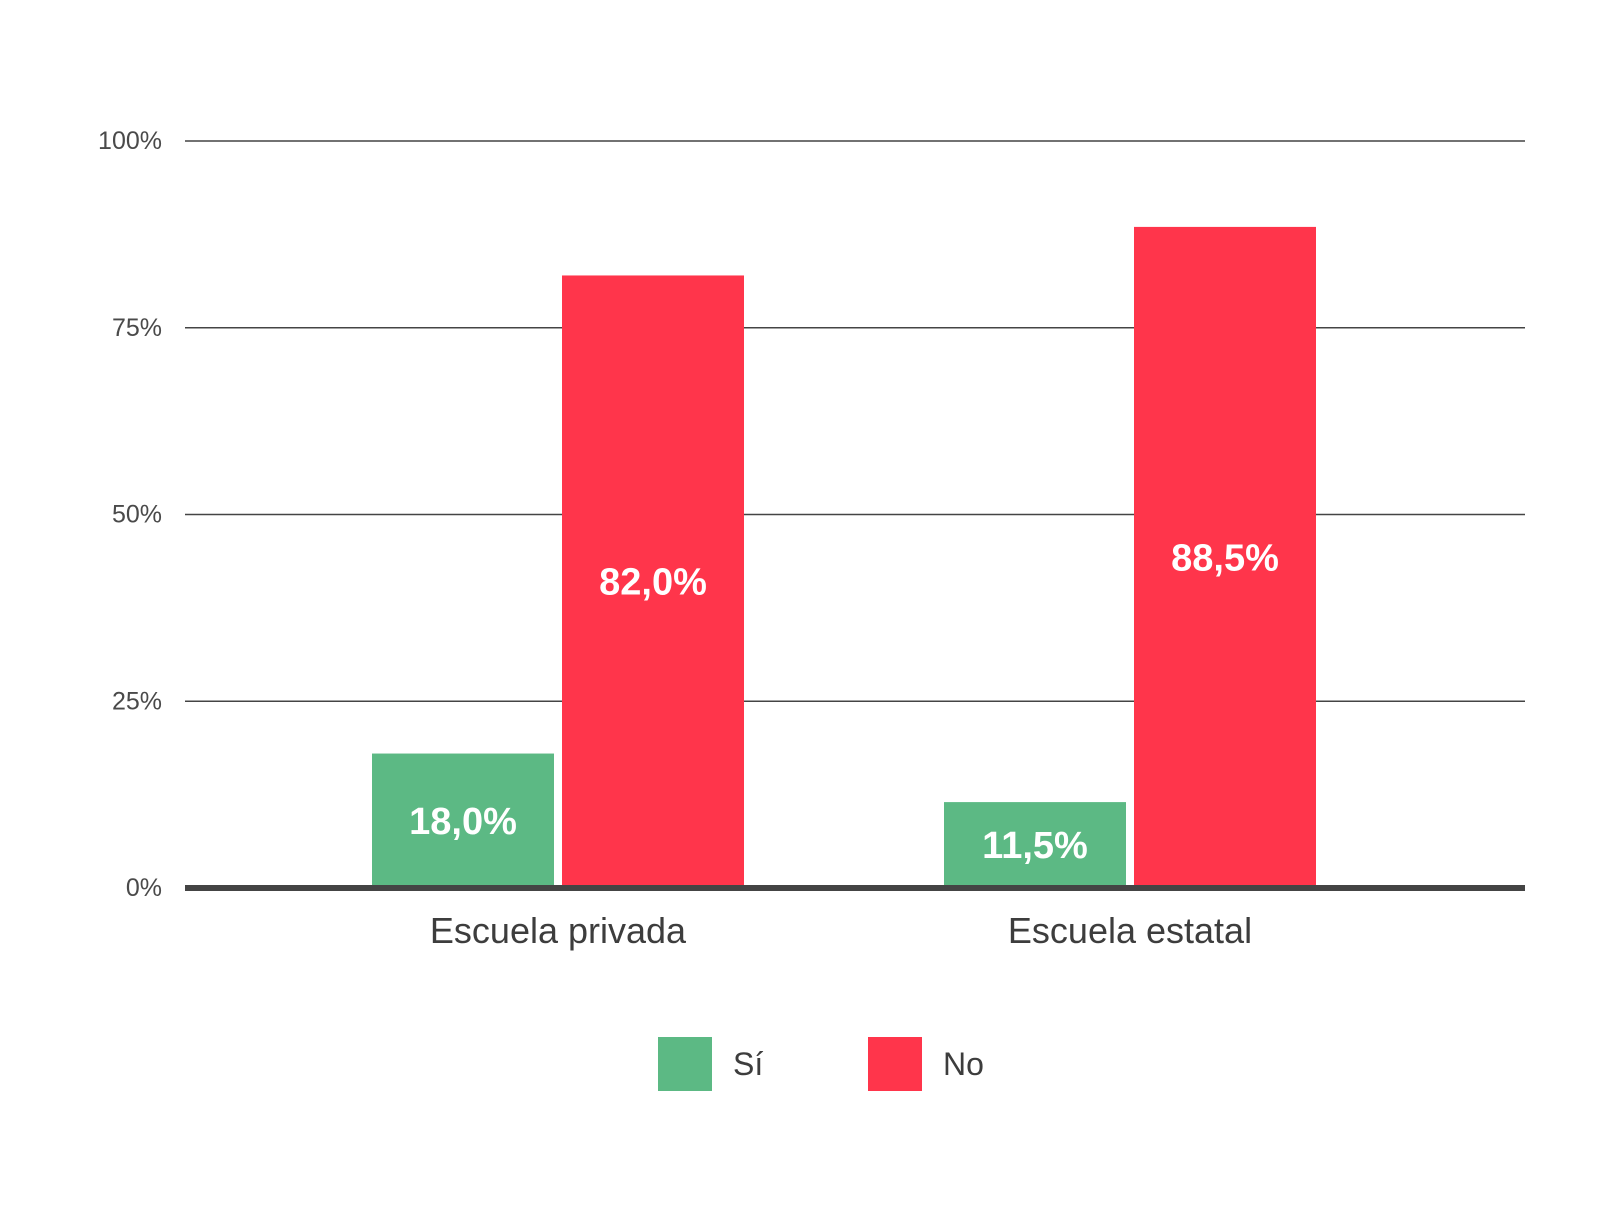 This screenshot has height=1210, width=1600. What do you see at coordinates (137, 701) in the screenshot?
I see `y-tick-label: 25%` at bounding box center [137, 701].